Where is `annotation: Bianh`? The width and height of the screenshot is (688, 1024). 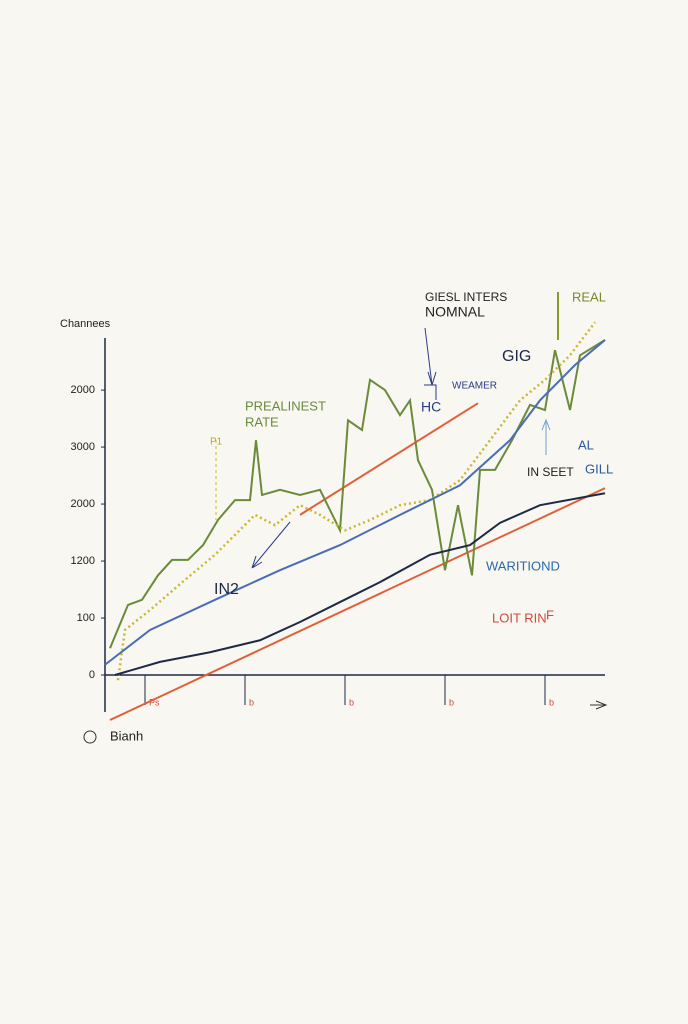 annotation: Bianh is located at coordinates (126, 735).